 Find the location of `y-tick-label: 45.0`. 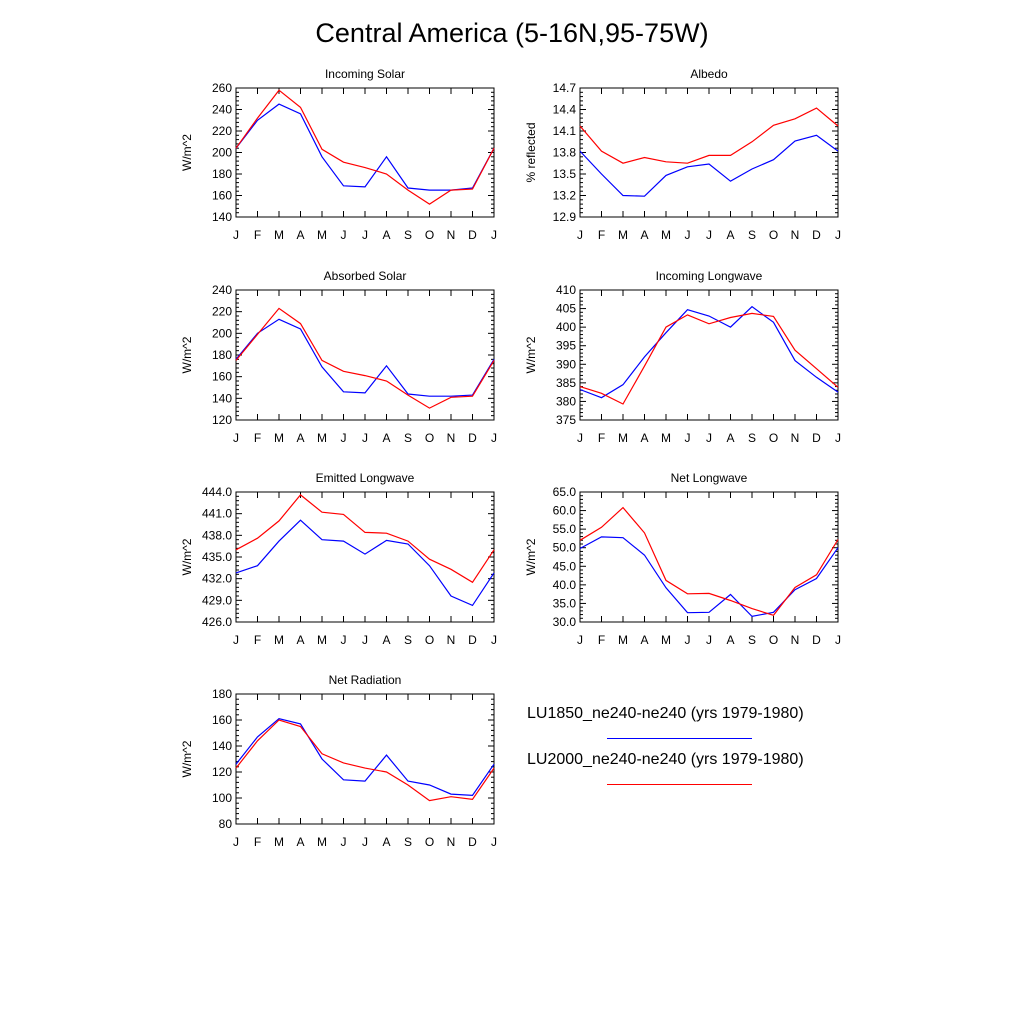

y-tick-label: 45.0 is located at coordinates (565, 566).